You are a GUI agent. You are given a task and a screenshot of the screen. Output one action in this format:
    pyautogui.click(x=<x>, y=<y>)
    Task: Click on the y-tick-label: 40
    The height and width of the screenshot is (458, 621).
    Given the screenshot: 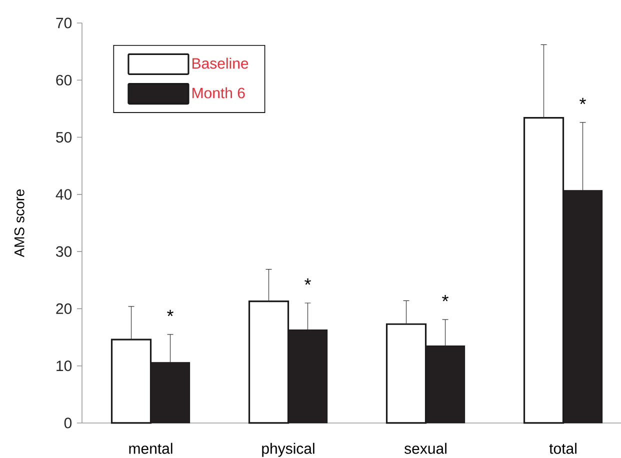 What is the action you would take?
    pyautogui.click(x=64, y=194)
    